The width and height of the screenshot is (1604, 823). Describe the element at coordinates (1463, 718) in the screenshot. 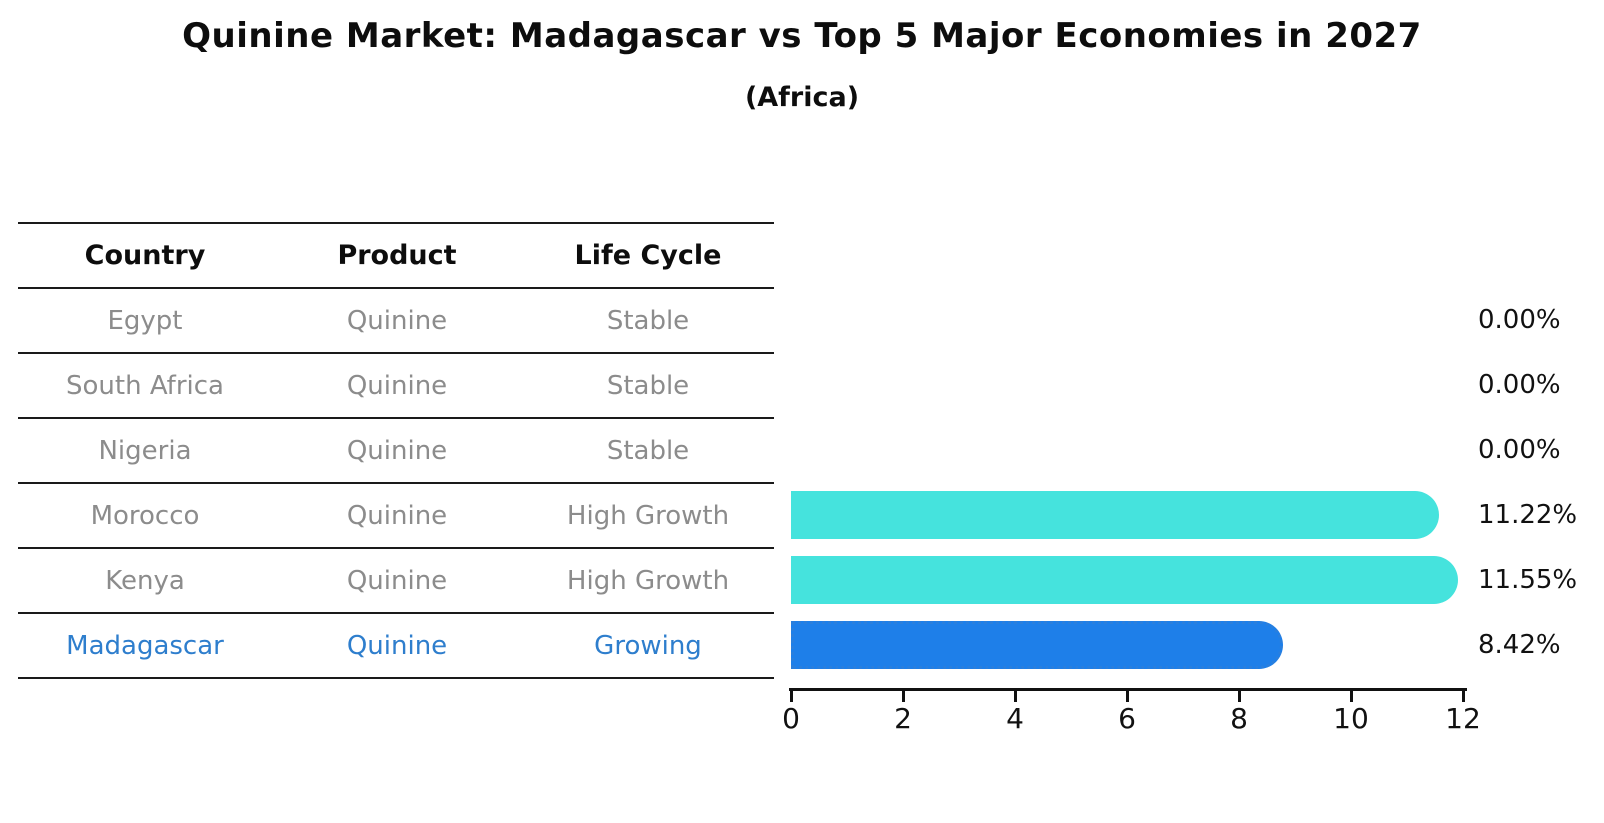

I see `x-axis-tick-label: 12` at that location.